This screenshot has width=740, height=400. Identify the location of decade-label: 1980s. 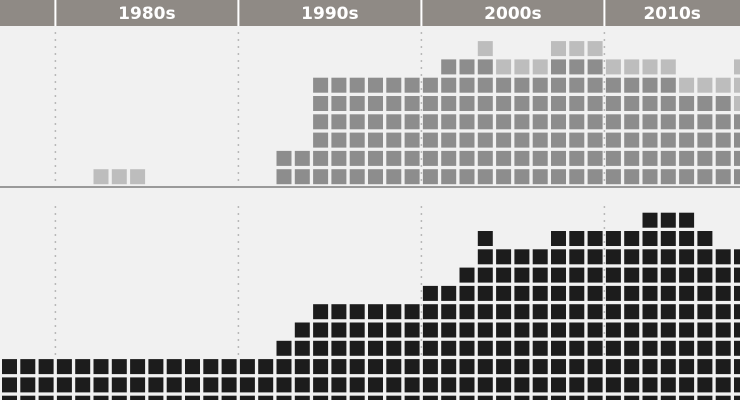
(146, 14).